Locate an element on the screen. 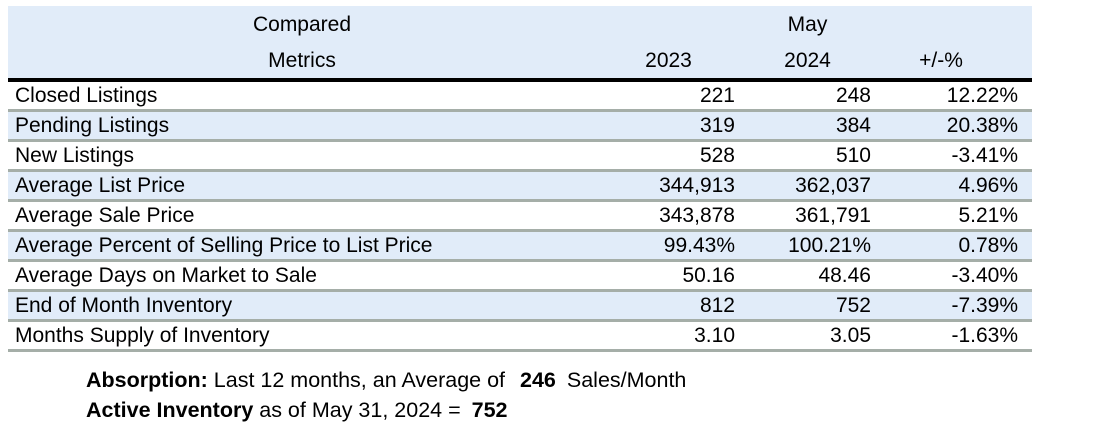 This screenshot has width=1096, height=444. table-row: Closed Listings 221 248 12.22% is located at coordinates (520, 96).